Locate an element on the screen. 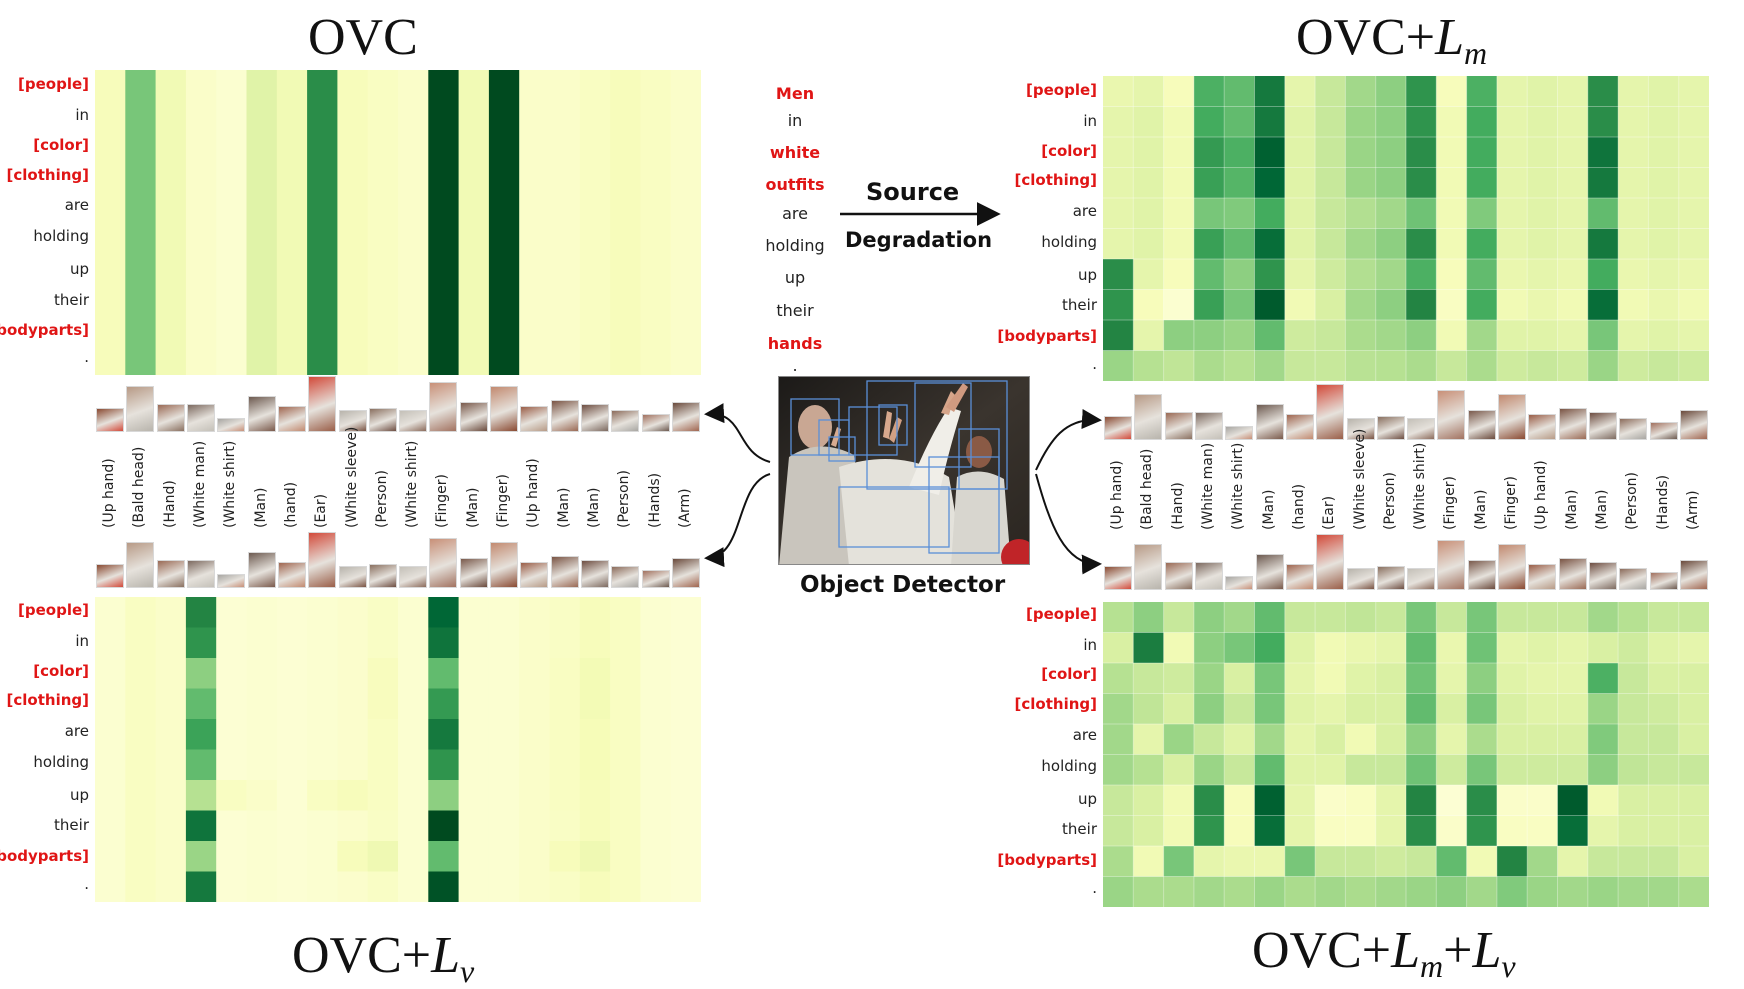 This screenshot has width=1744, height=989. source-word: outfits is located at coordinates (795, 184).